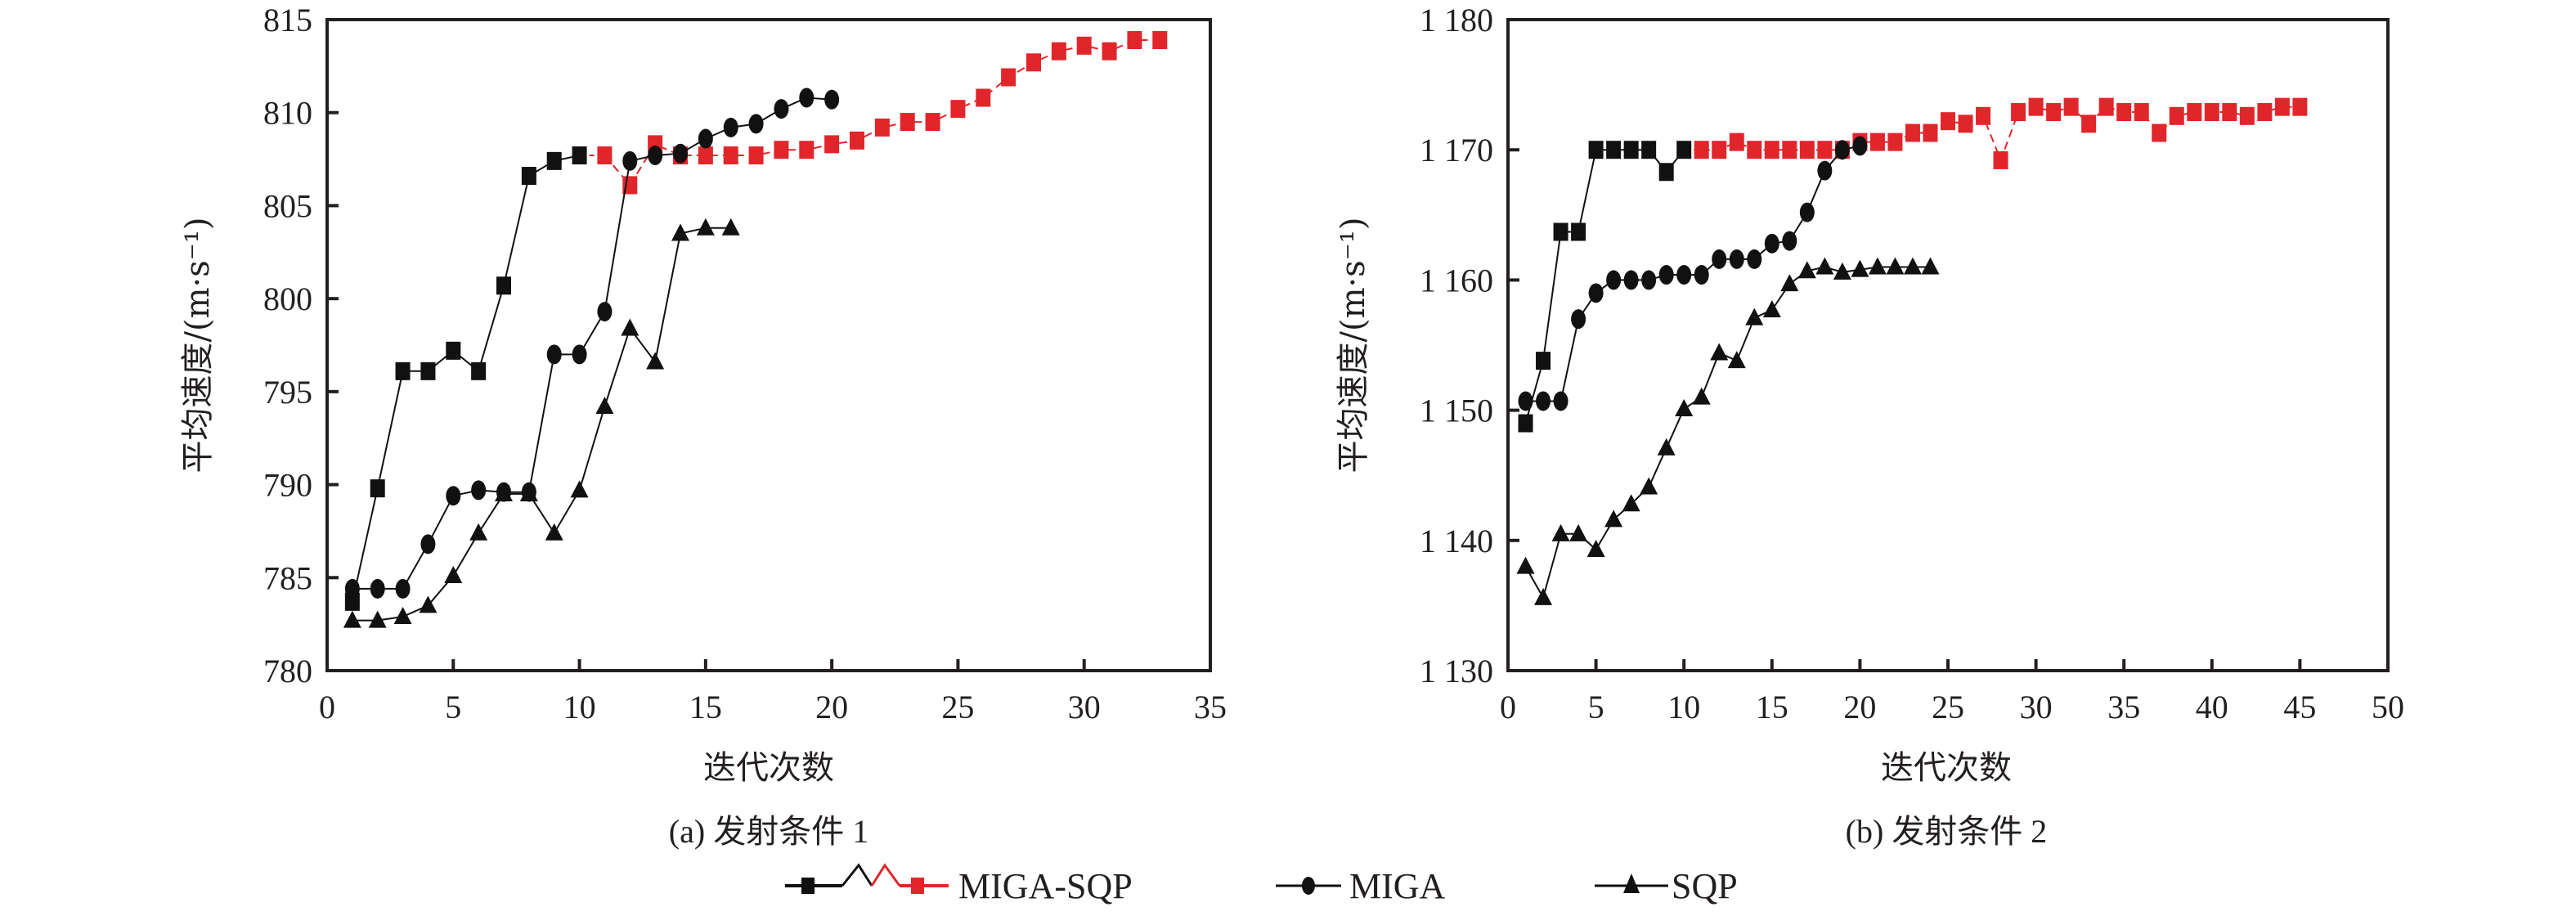 Image resolution: width=2576 pixels, height=916 pixels. I want to click on y-axis-title-a: 平均速度/(m·s⁻¹), so click(198, 345).